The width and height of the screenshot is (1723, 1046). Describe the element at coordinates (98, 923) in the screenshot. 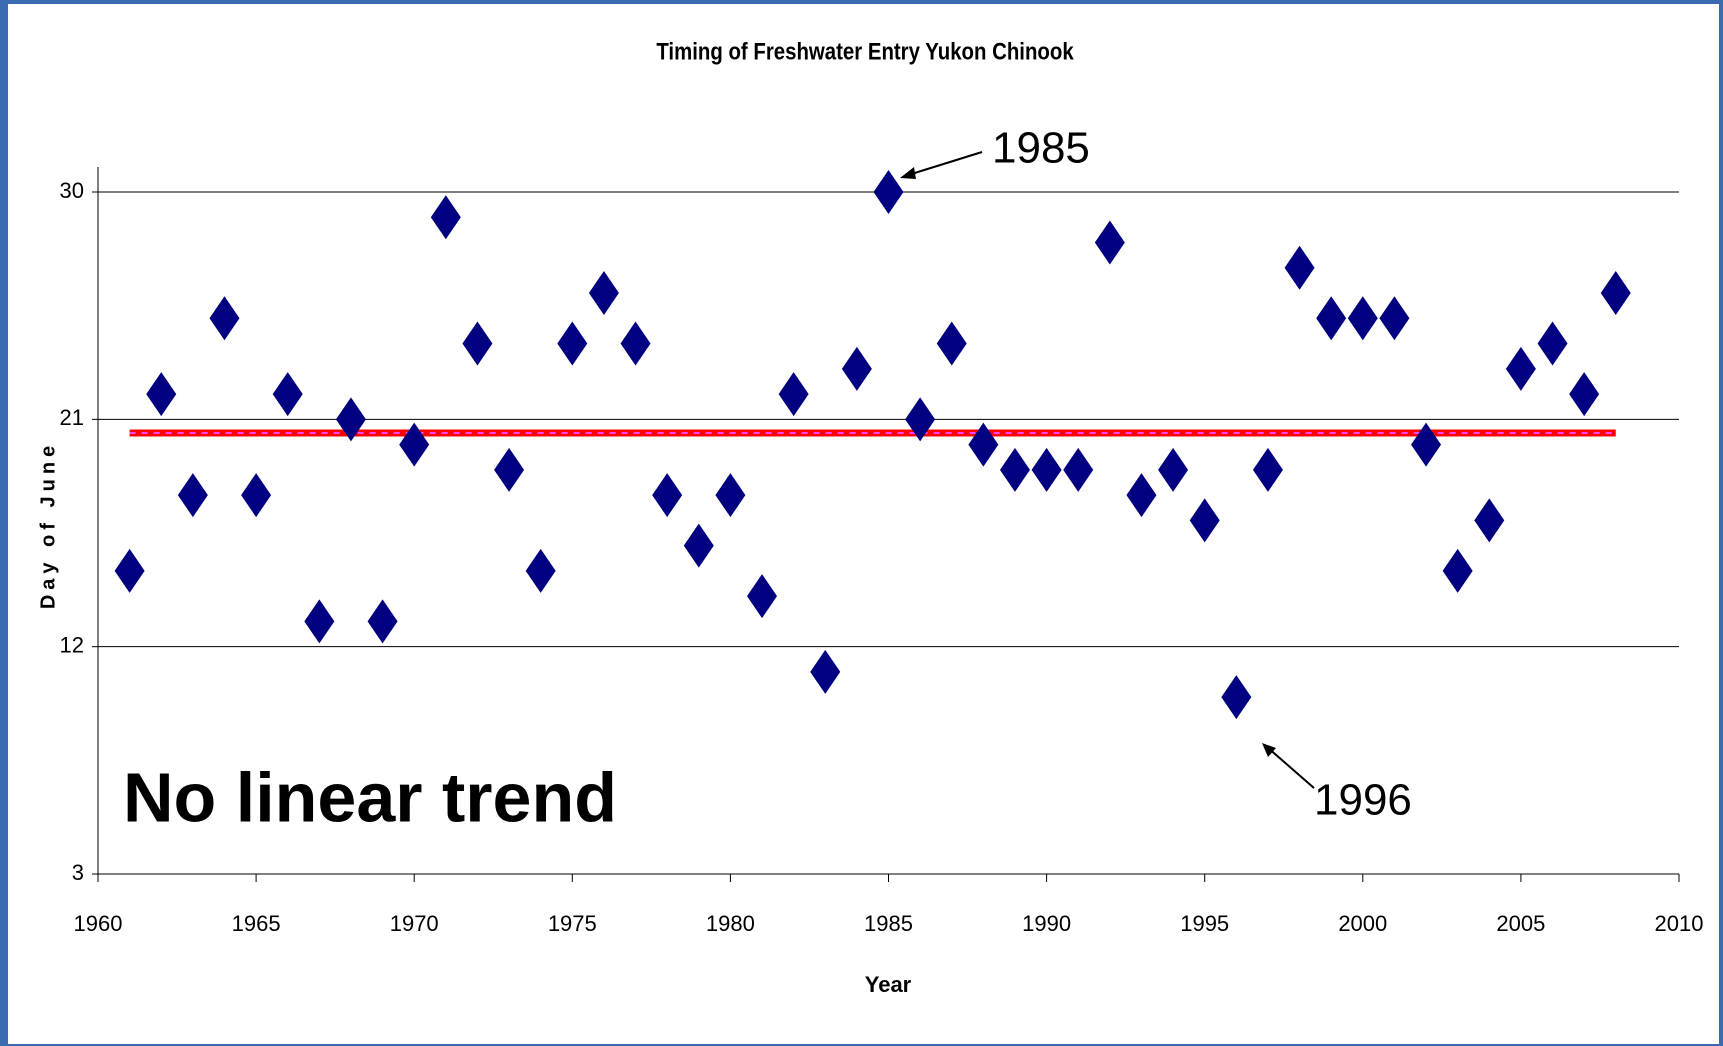

I see `x-tick-label: 1960` at that location.